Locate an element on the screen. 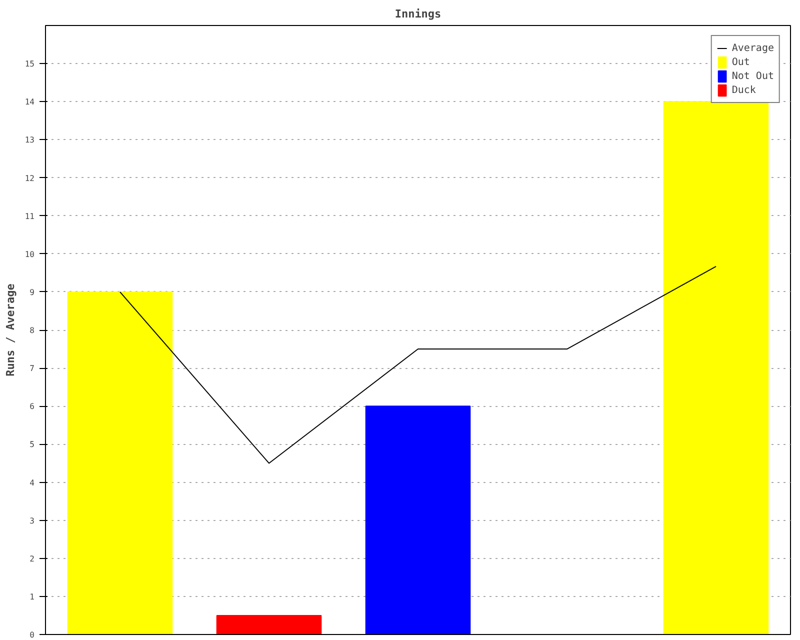  y-tick-label: 0 is located at coordinates (32, 635).